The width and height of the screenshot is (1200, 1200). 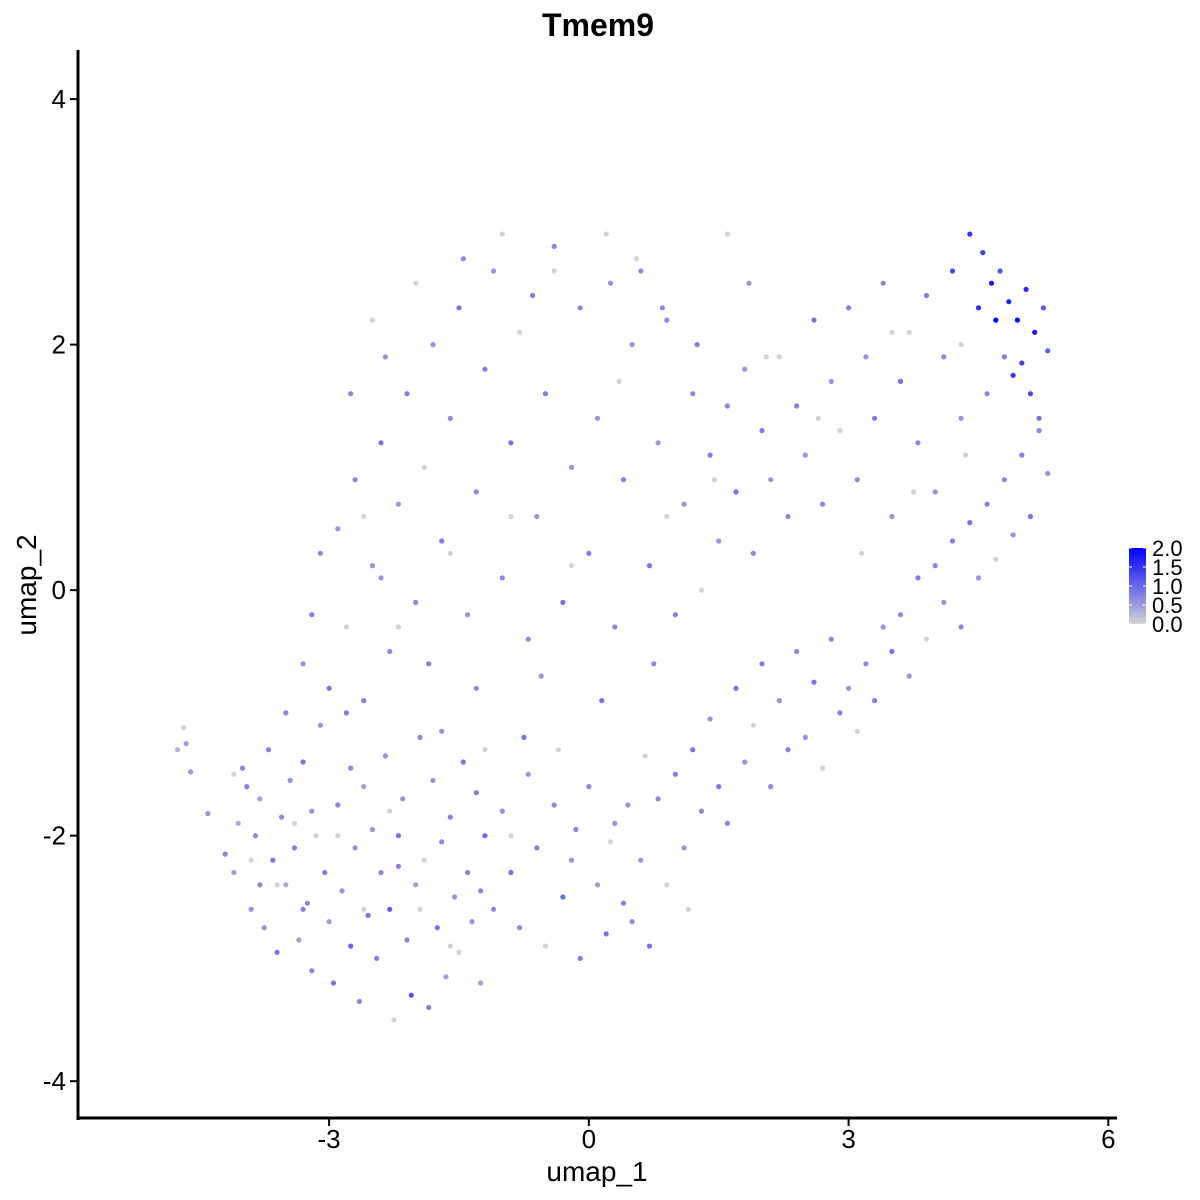 I want to click on legend-tick-label: 1.0, so click(x=1167, y=586).